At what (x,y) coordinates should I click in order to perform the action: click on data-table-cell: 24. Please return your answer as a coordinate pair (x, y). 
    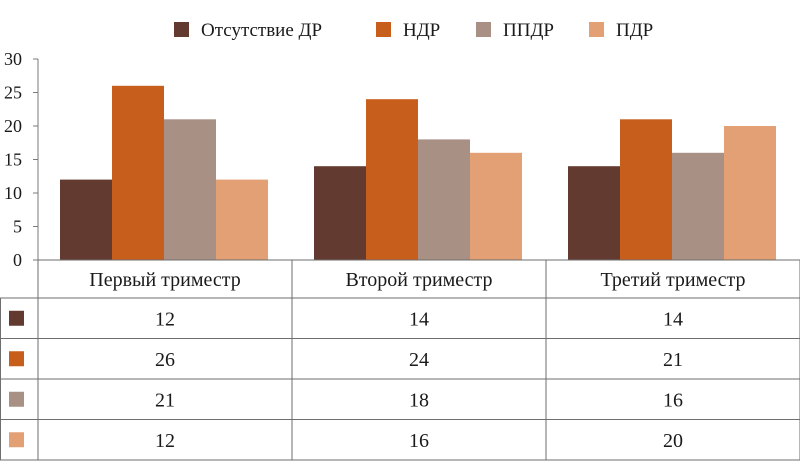
    Looking at the image, I should click on (419, 360).